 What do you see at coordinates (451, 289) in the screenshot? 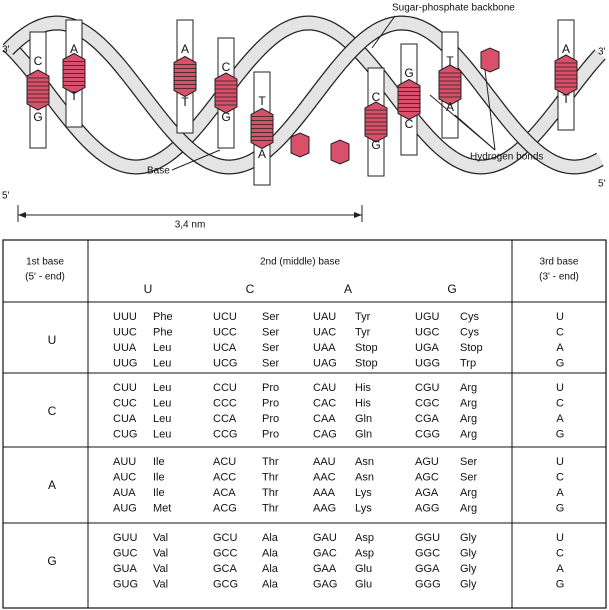
I see `header-text: G` at bounding box center [451, 289].